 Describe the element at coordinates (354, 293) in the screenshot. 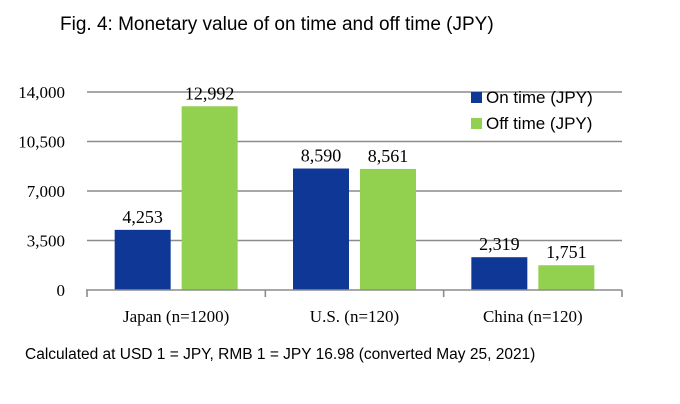

I see `axes` at that location.